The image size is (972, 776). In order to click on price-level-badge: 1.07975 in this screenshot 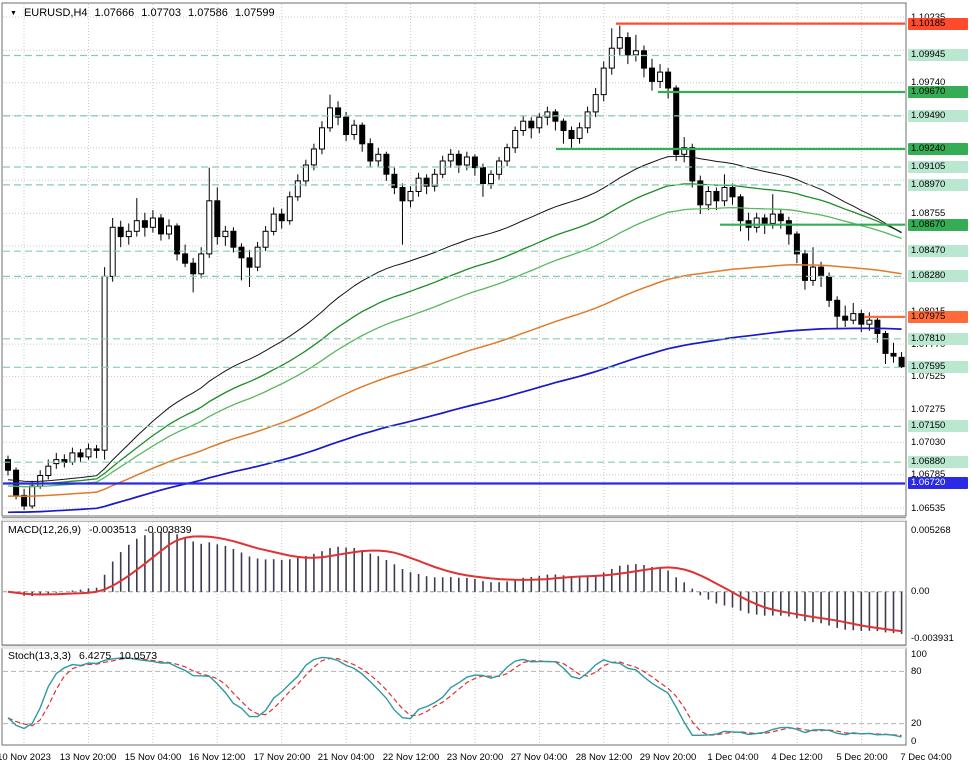, I will do `click(938, 317)`.